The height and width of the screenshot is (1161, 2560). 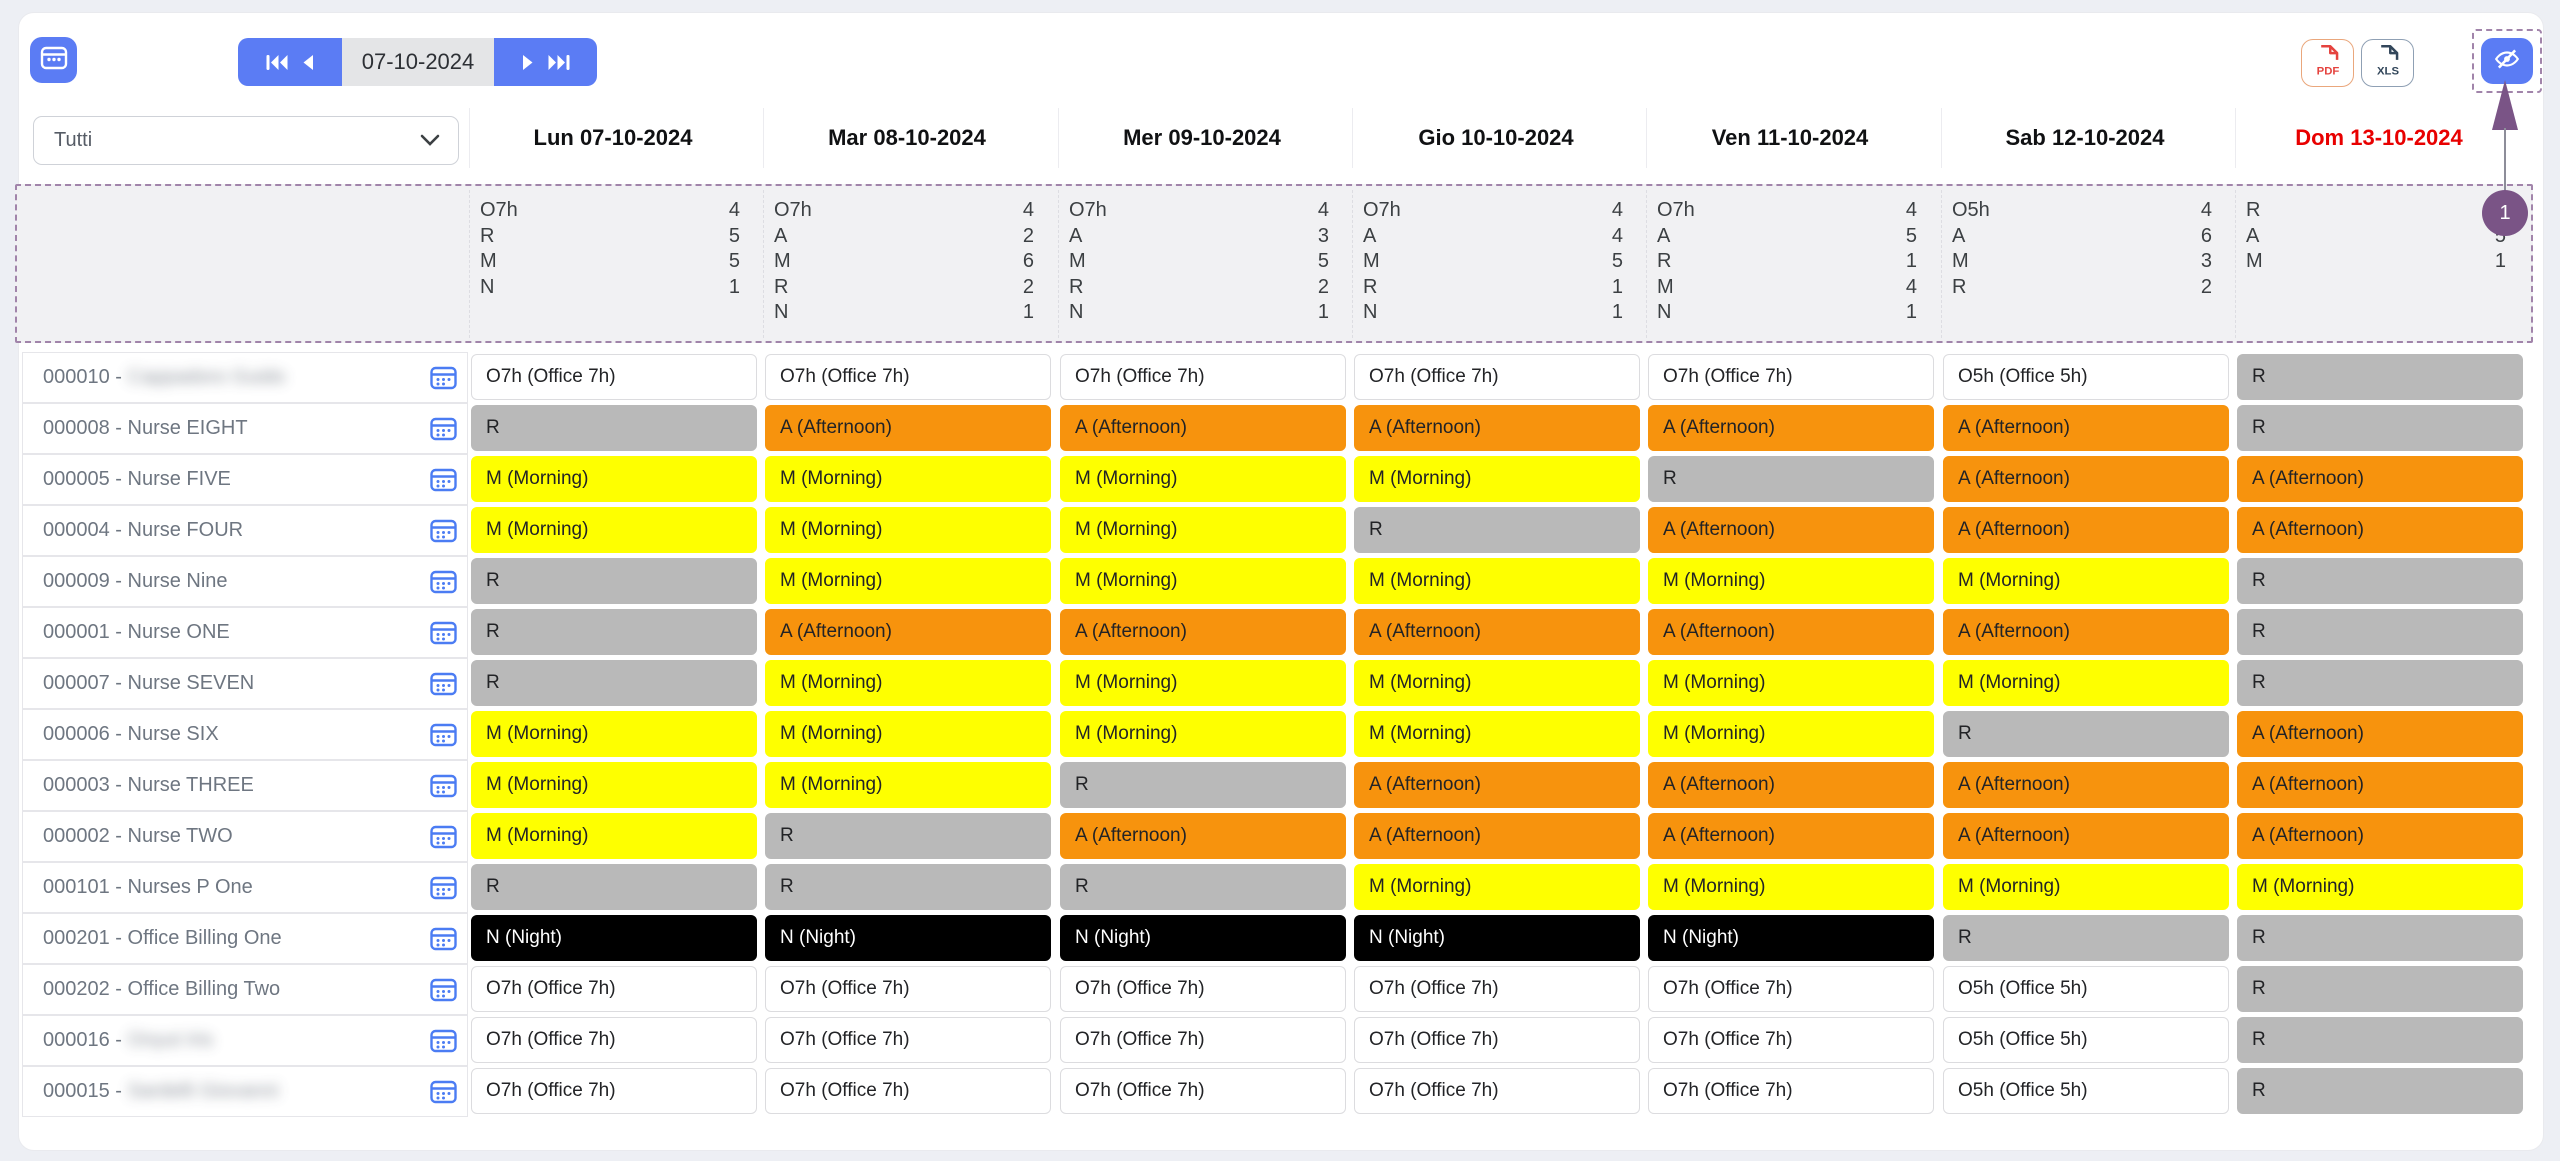 I want to click on export-xls-button: XLS, so click(x=2387, y=63).